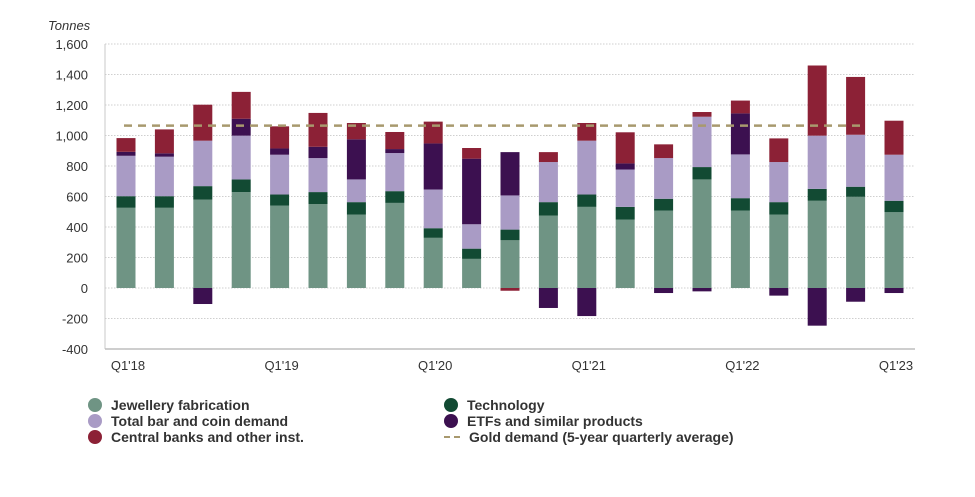  Describe the element at coordinates (75, 319) in the screenshot. I see `y-tick-label: -200` at that location.